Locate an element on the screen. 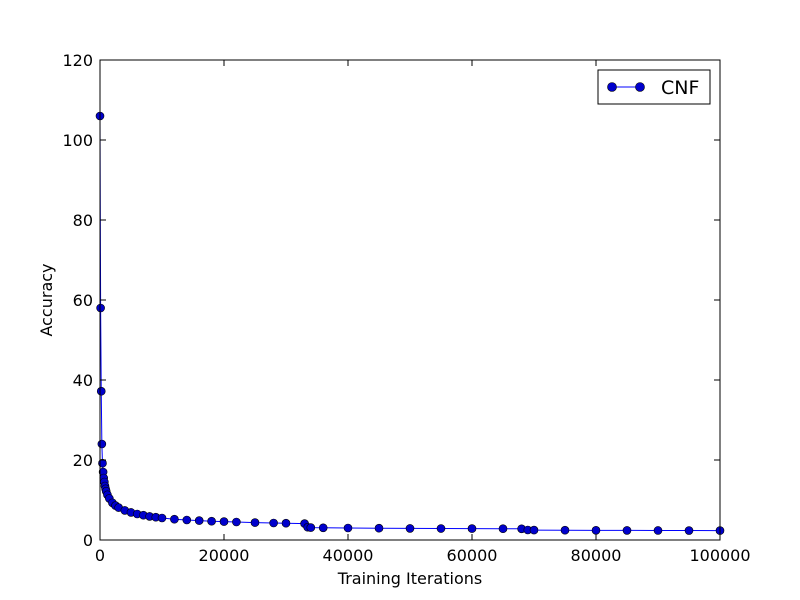 This screenshot has width=800, height=600. x-tick-label: 40000 is located at coordinates (348, 555).